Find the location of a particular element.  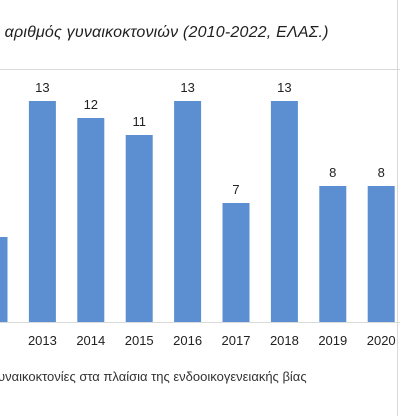

x-tick-label-2018: 2018 is located at coordinates (284, 340).